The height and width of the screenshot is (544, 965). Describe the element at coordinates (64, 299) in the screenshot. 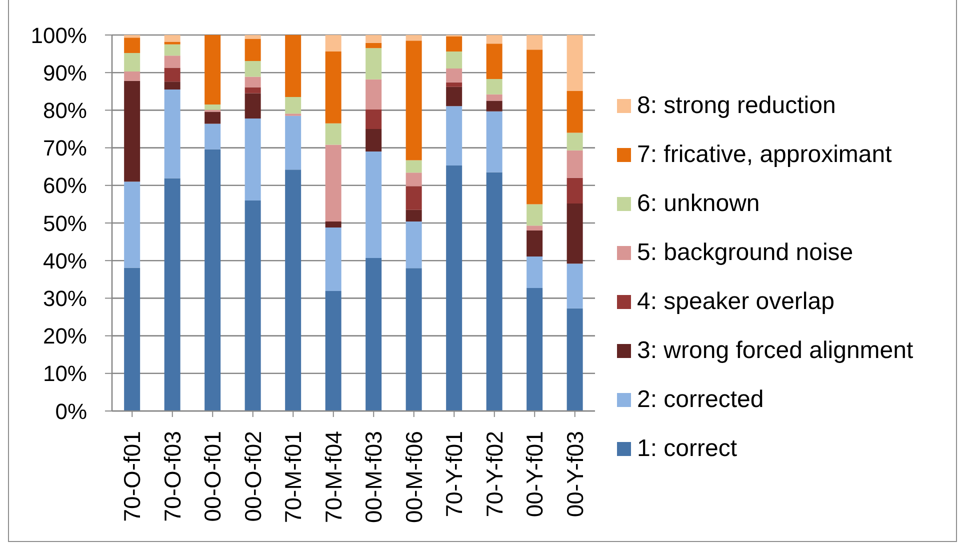

I see `y-tick-label: 30%` at that location.